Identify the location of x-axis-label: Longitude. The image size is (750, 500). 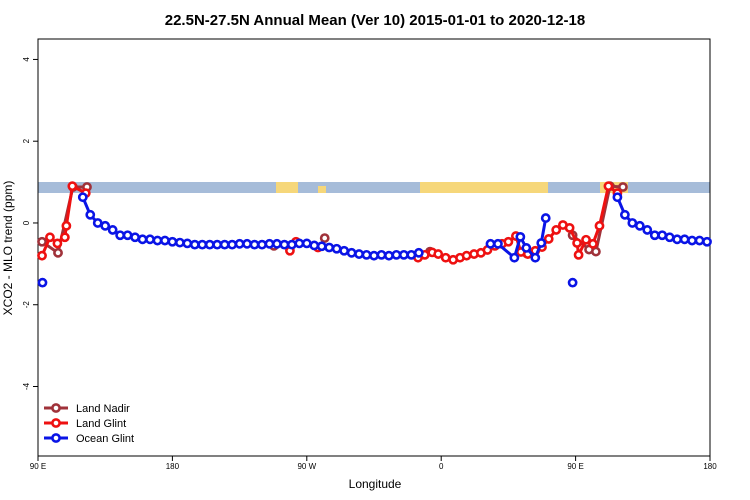
(375, 484).